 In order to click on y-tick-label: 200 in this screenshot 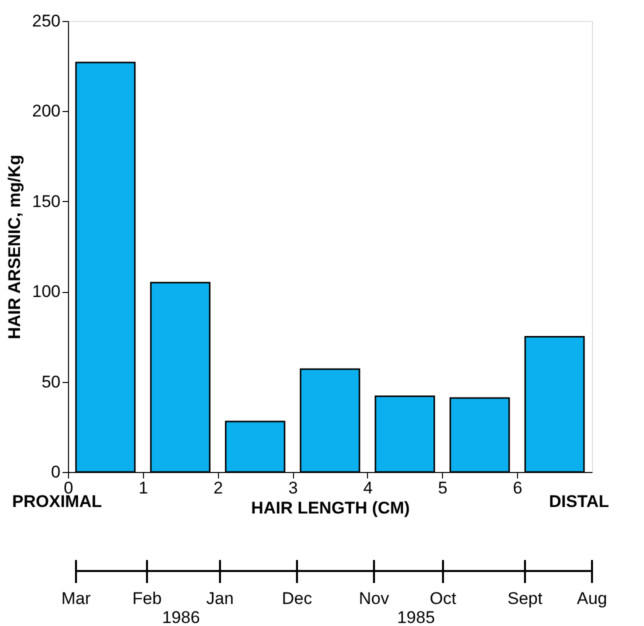, I will do `click(46, 111)`.